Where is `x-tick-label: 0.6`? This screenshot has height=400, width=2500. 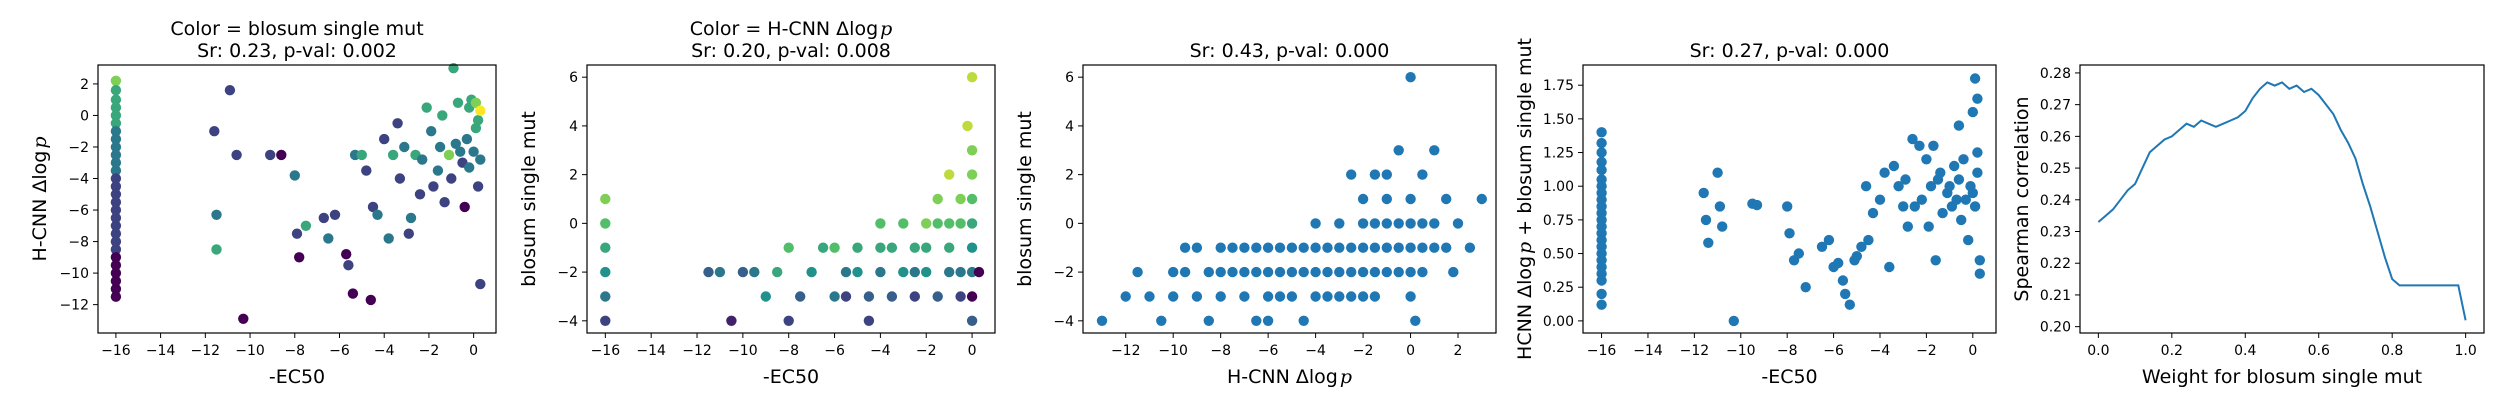
x-tick-label: 0.6 is located at coordinates (2319, 351).